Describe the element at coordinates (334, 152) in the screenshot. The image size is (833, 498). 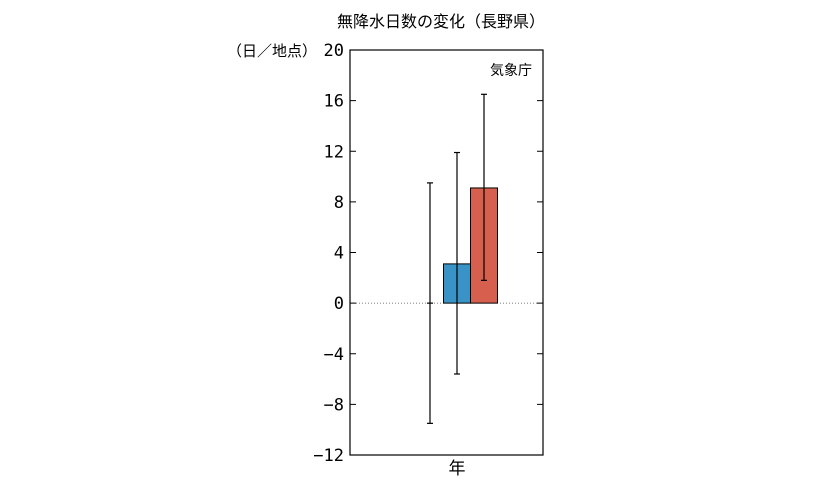
I see `y-tick-label: 12` at that location.